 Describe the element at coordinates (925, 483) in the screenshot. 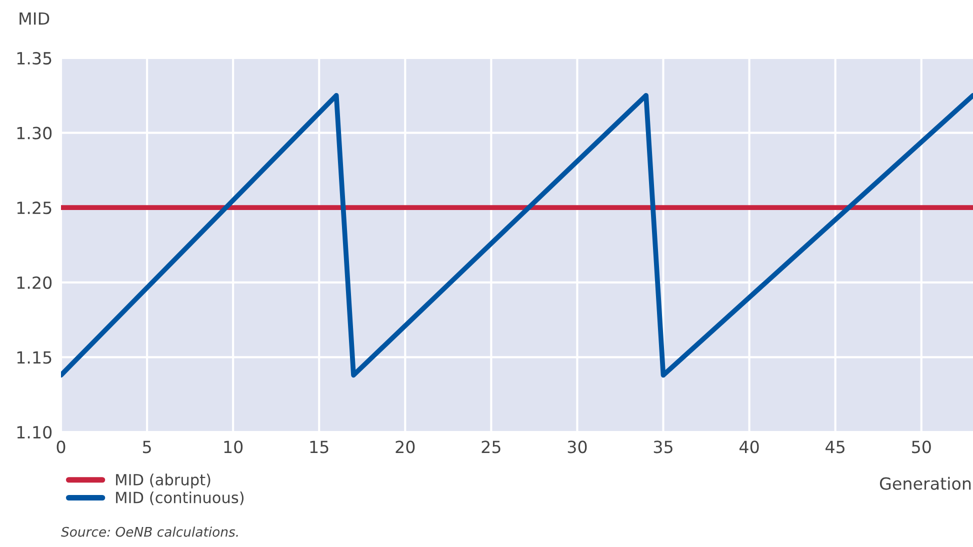

I see `x-axis-title: Generation` at that location.